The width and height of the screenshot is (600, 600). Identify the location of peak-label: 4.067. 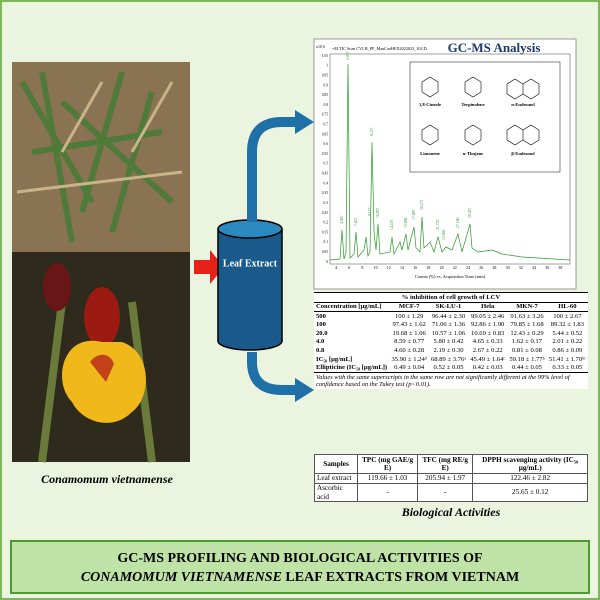
(342, 219).